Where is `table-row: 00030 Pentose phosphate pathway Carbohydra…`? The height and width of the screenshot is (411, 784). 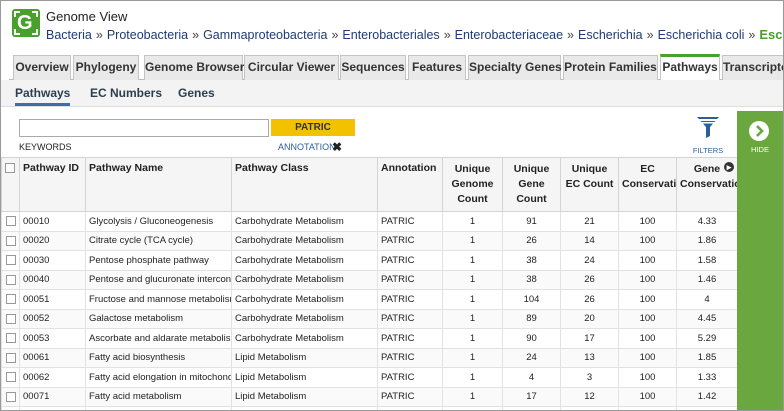
table-row: 00030 Pentose phosphate pathway Carbohydra… is located at coordinates (369, 260).